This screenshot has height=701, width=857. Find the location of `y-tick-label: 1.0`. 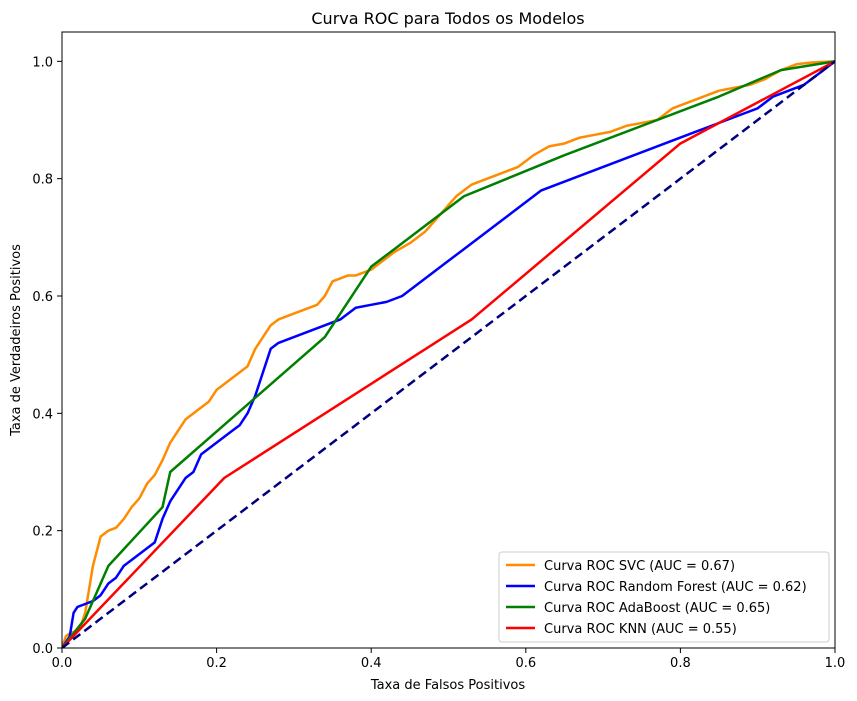

y-tick-label: 1.0 is located at coordinates (42, 62).